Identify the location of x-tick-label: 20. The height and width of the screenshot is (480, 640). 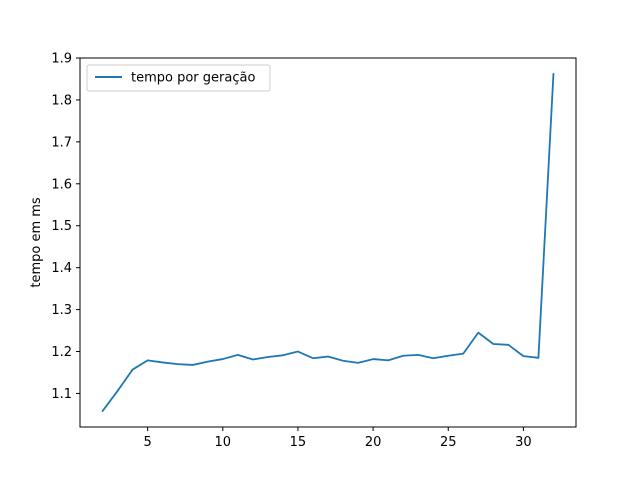
(373, 442).